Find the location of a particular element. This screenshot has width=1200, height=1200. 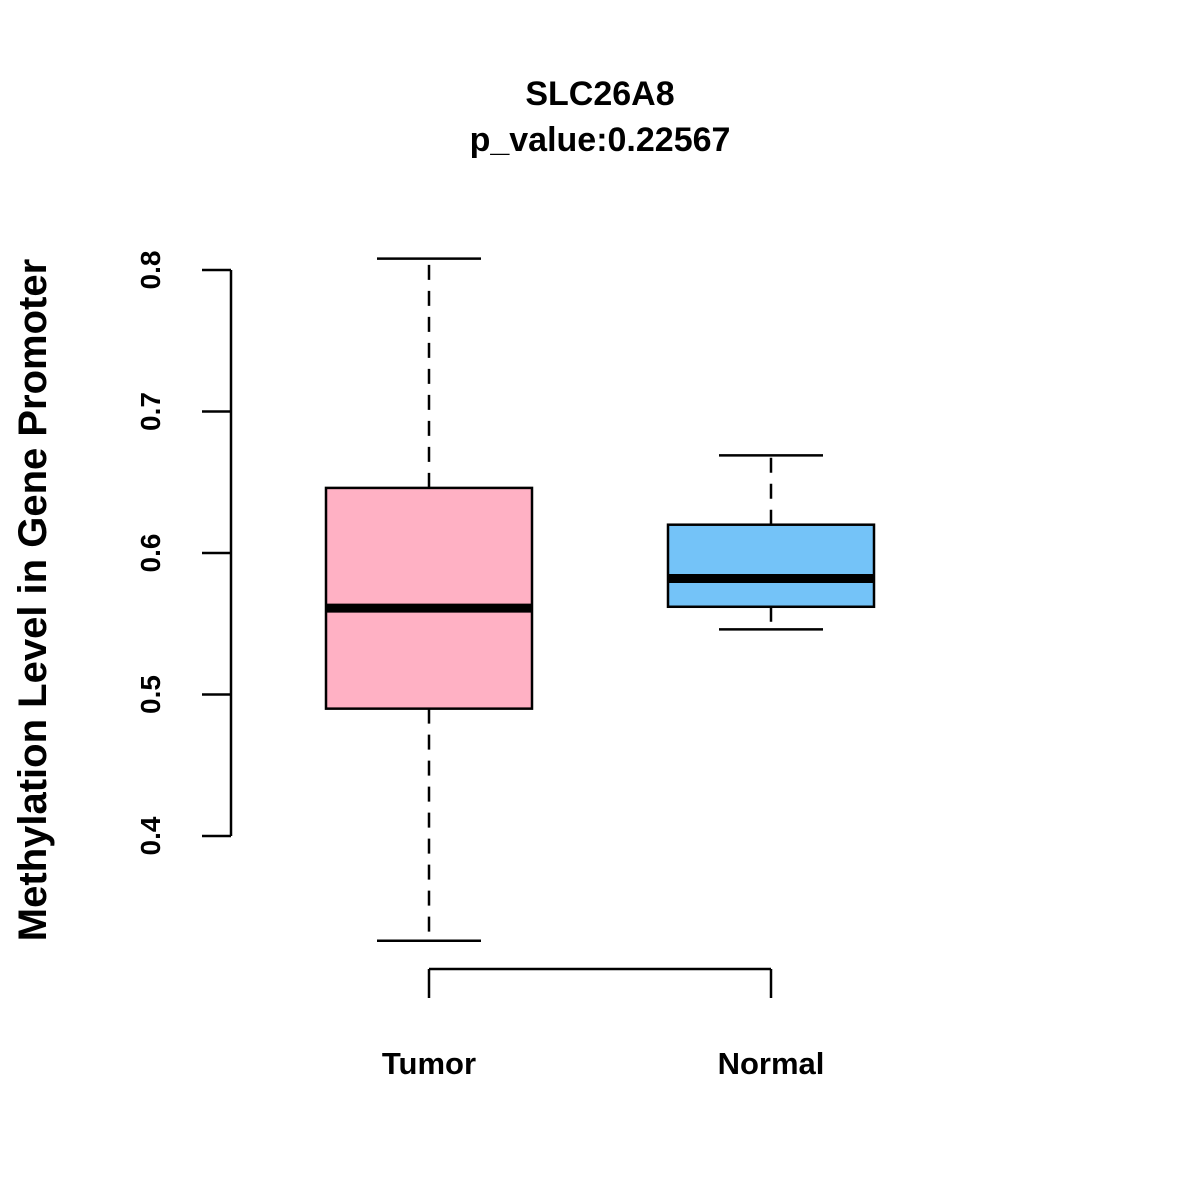

chart-subtitle: p_value:0.22567 is located at coordinates (600, 140).